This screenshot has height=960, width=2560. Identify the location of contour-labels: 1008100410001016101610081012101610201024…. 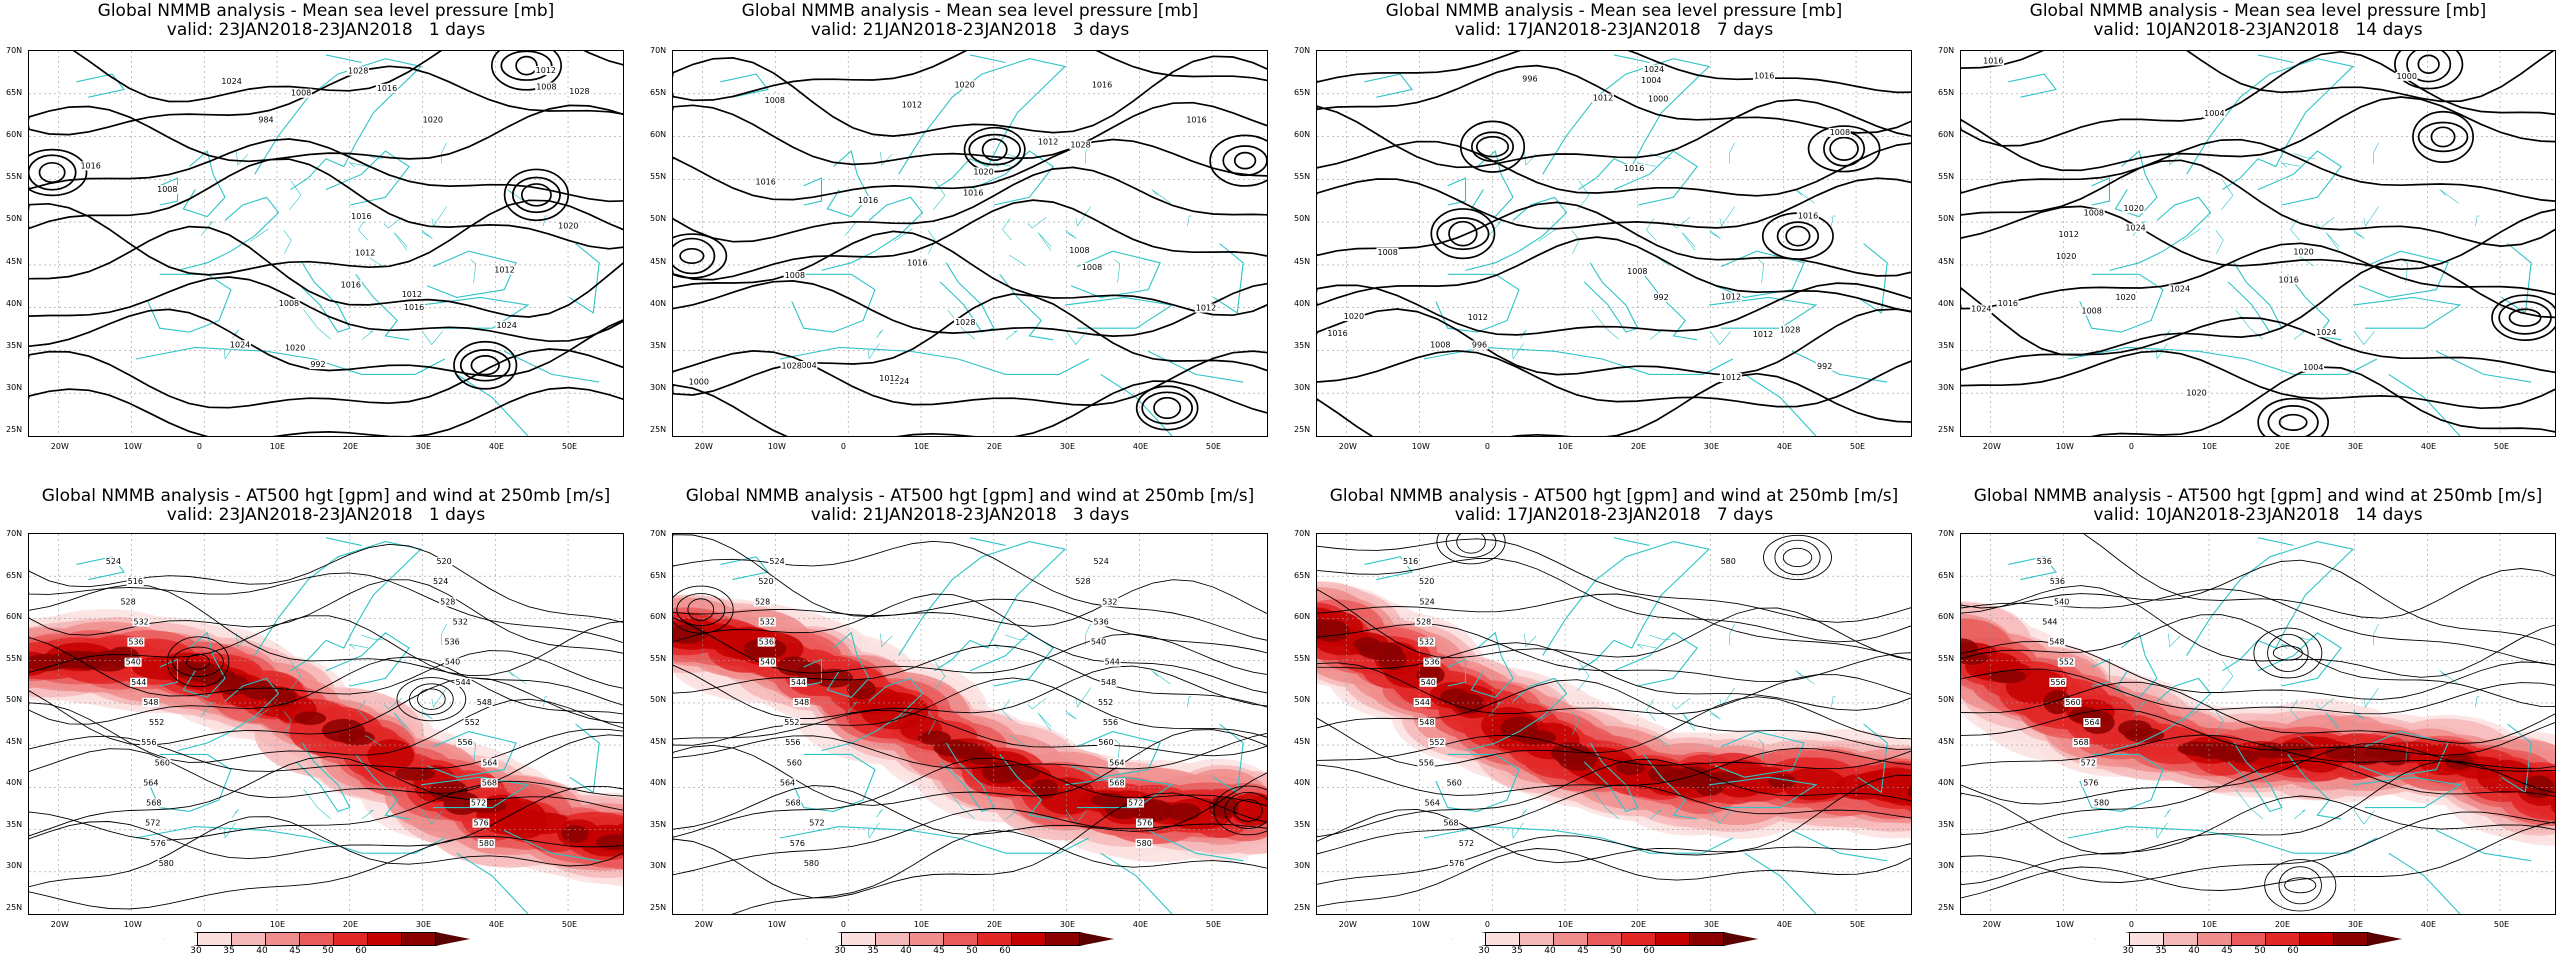
(952, 233).